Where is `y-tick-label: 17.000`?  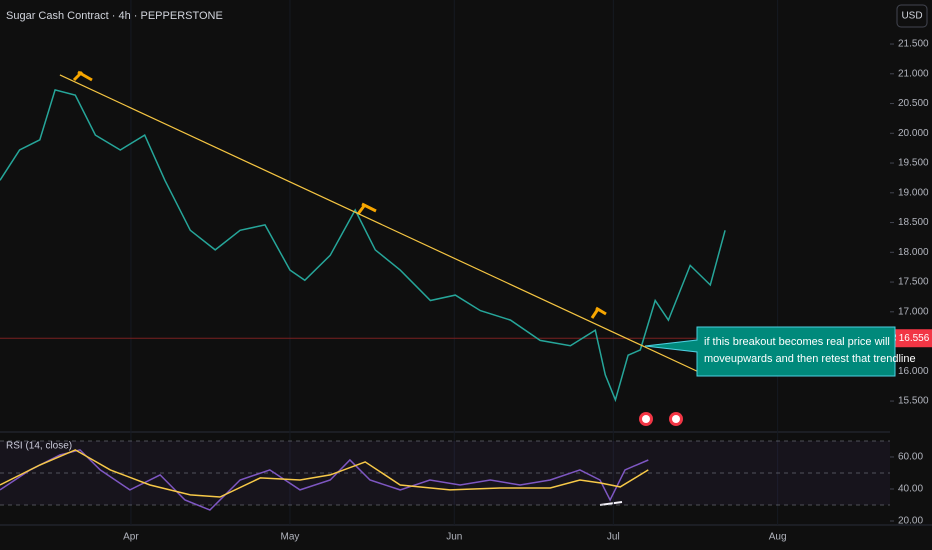
y-tick-label: 17.000 is located at coordinates (913, 311).